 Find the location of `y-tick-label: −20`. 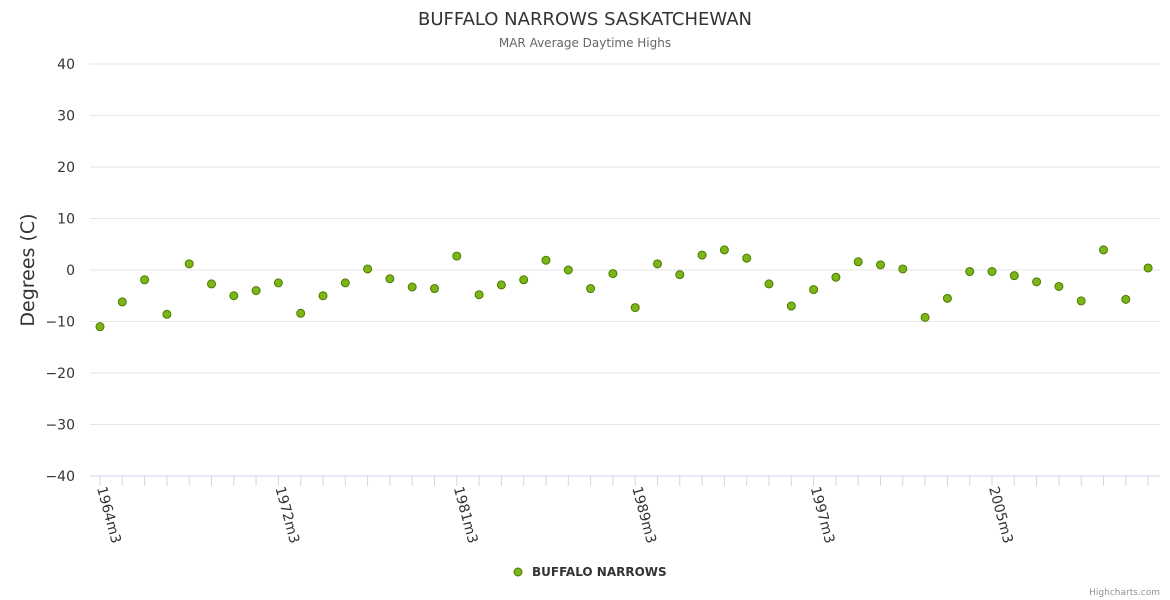

y-tick-label: −20 is located at coordinates (60, 374).